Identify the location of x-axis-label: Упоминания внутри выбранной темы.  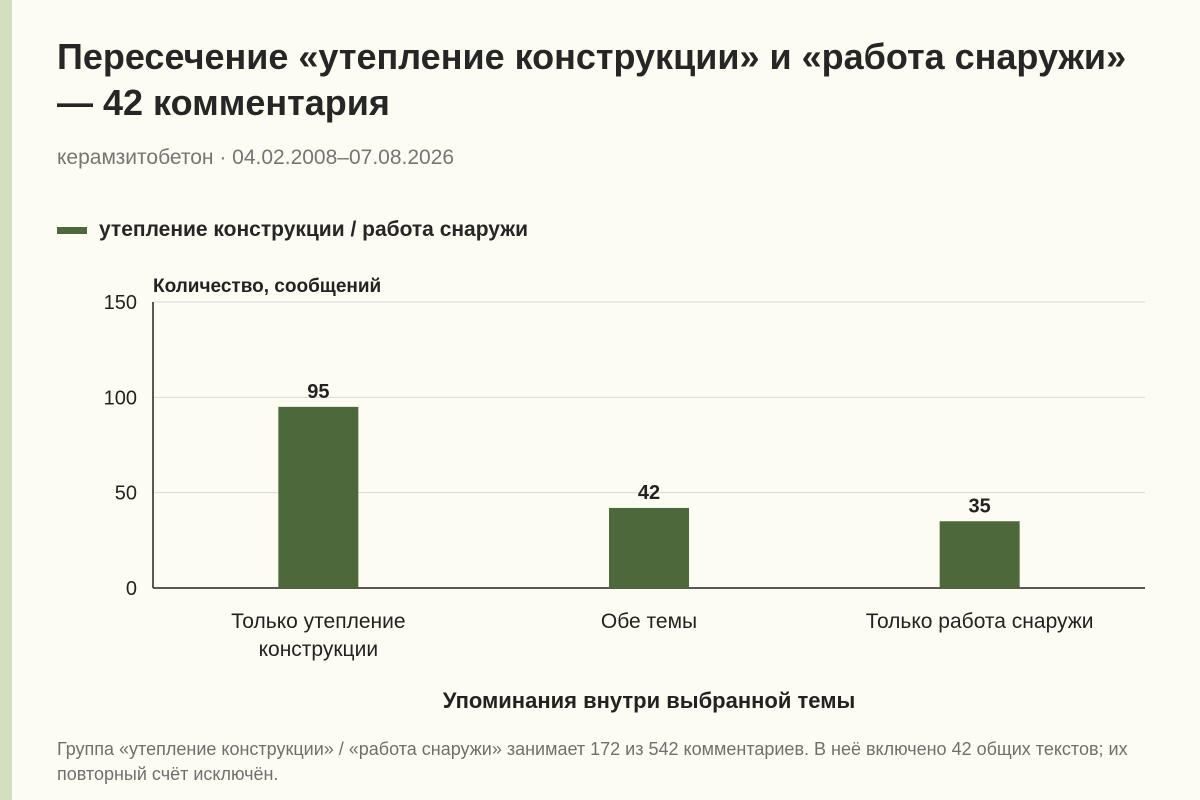
(649, 700).